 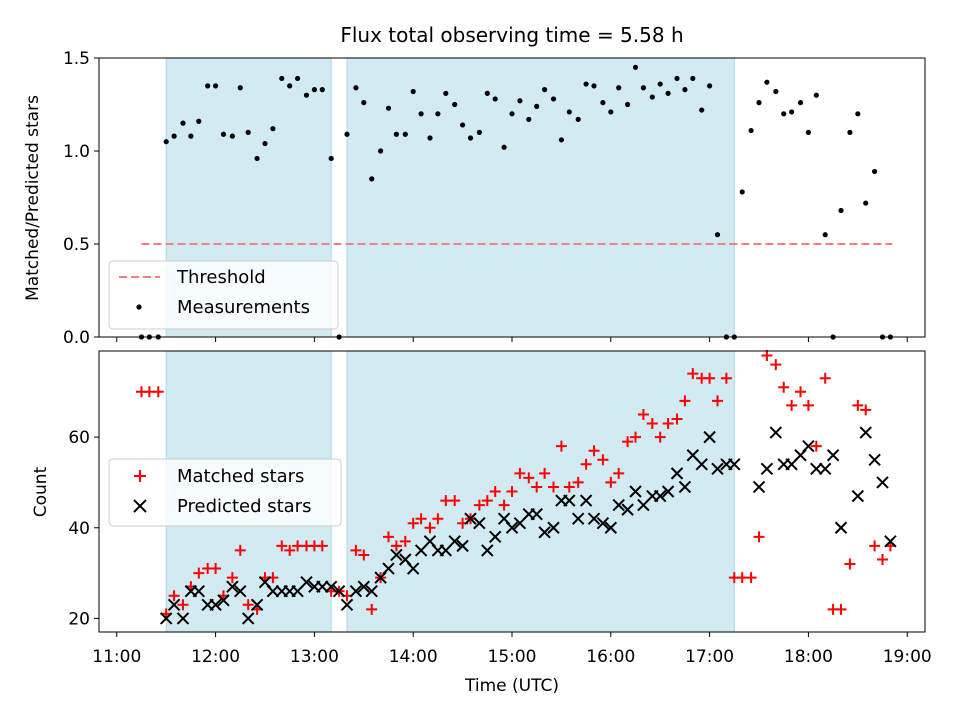 I want to click on y-tick-label: 1.5, so click(x=76, y=59).